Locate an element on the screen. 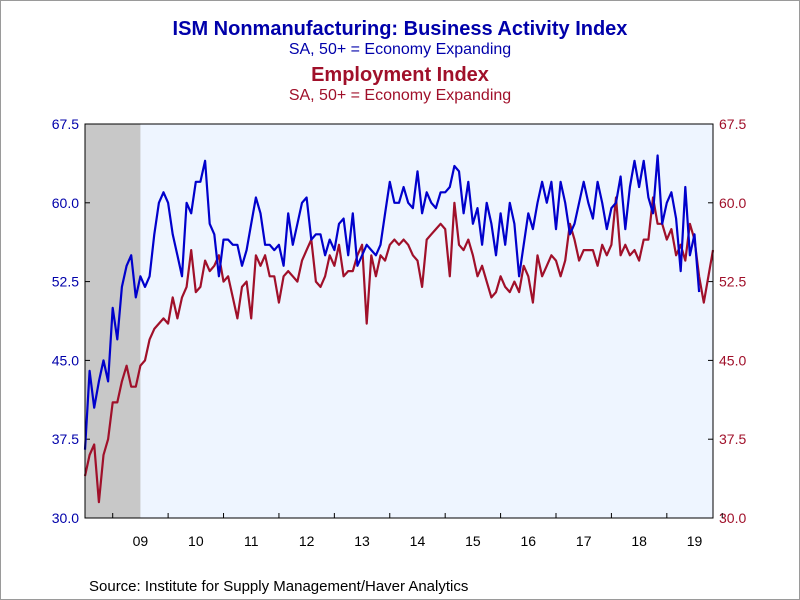 This screenshot has width=800, height=600. x-tick-label: 11 is located at coordinates (251, 541).